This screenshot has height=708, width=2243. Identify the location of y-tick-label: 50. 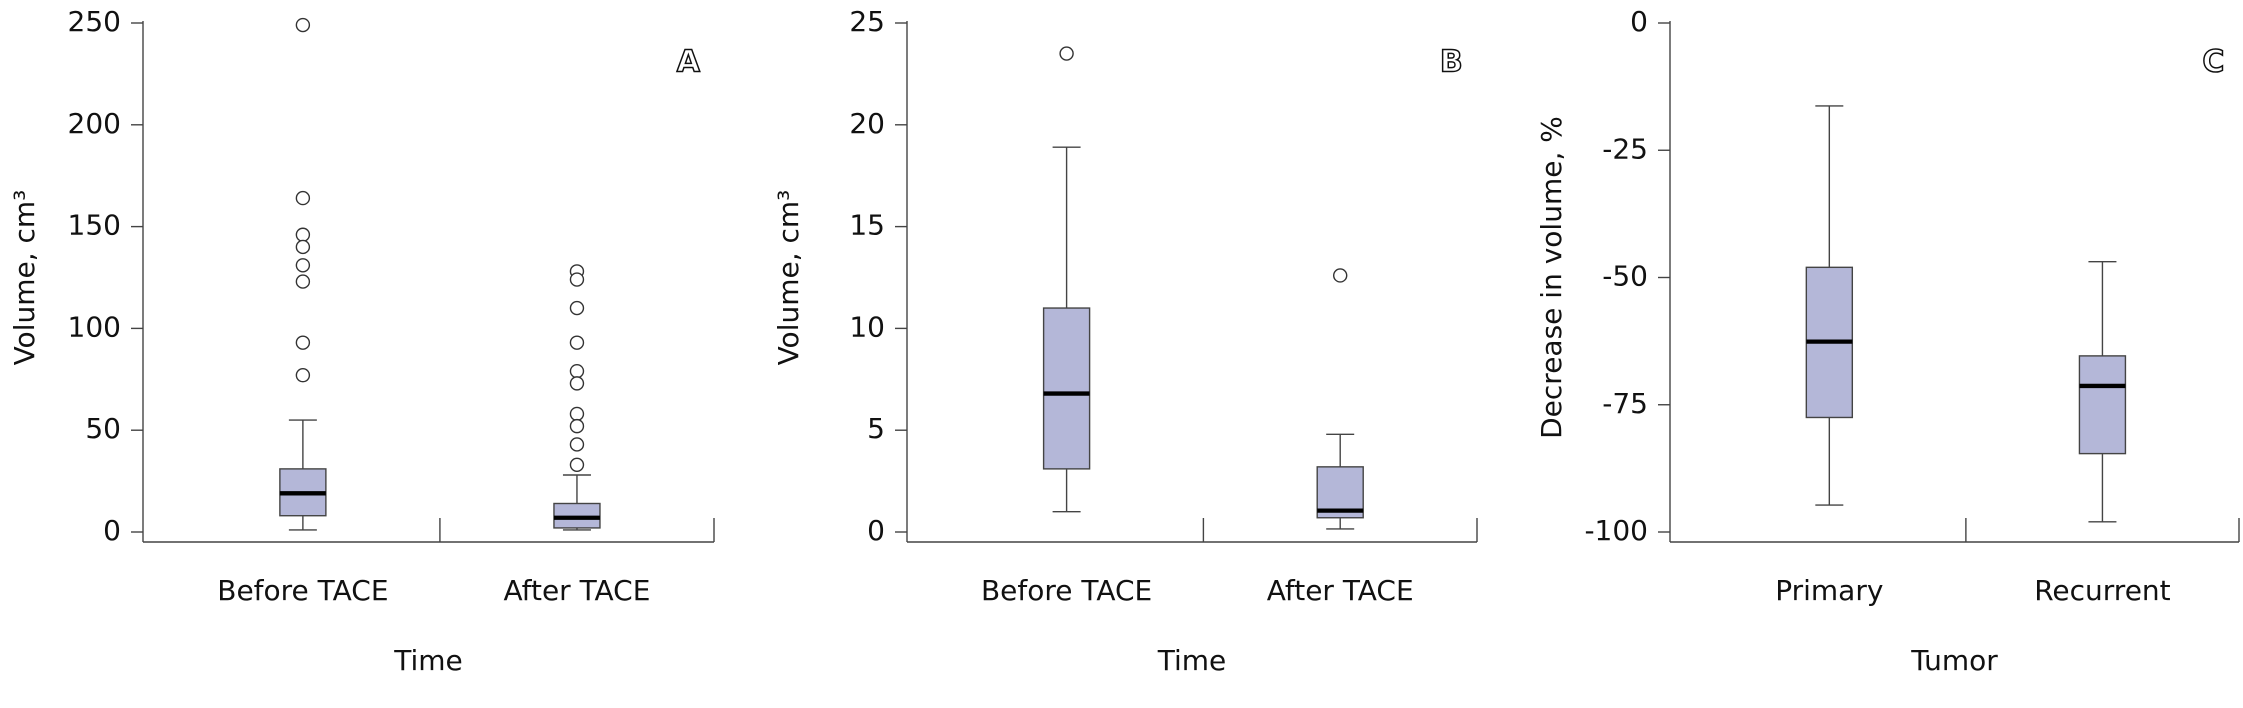
(103, 428).